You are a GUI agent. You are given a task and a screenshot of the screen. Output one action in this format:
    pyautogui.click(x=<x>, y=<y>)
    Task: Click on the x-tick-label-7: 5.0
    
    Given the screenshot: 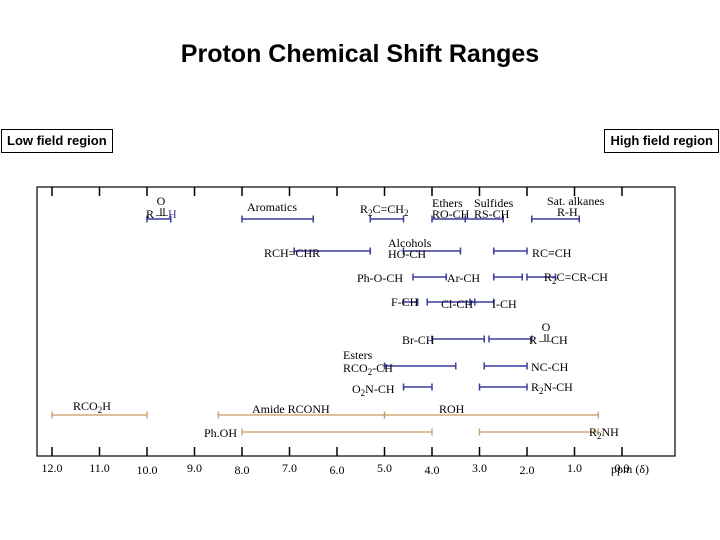 What is the action you would take?
    pyautogui.click(x=384, y=468)
    